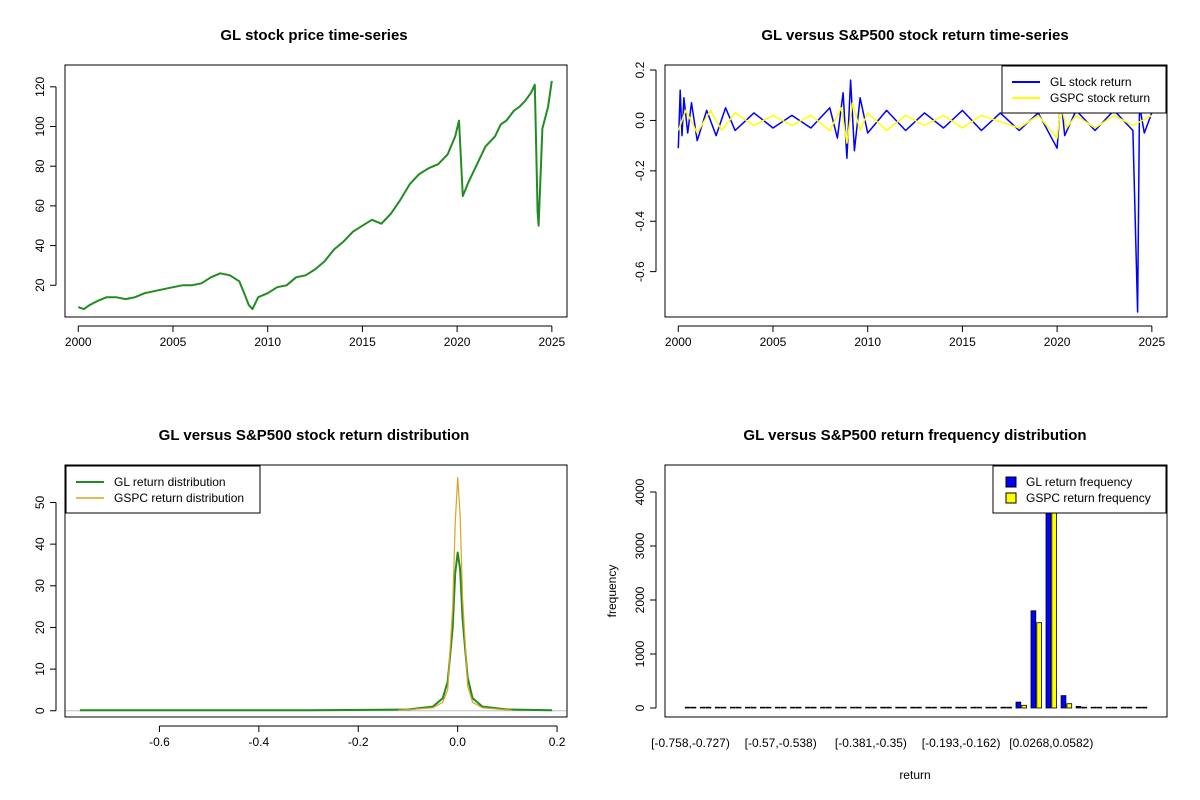 This screenshot has height=800, width=1200. I want to click on x-tick-label: 0.2, so click(557, 742).